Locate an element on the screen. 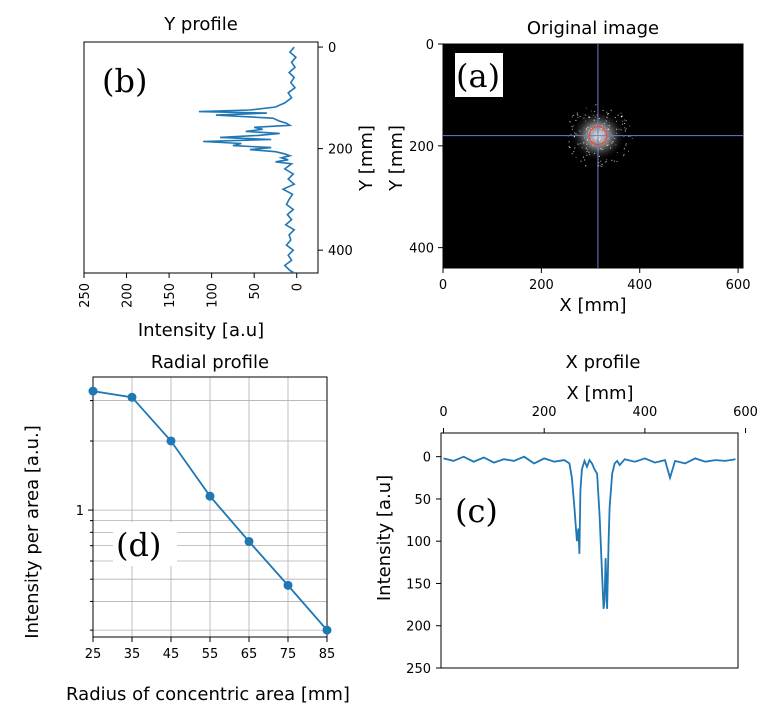 The height and width of the screenshot is (707, 767). x-tick-label: 400 is located at coordinates (644, 412).